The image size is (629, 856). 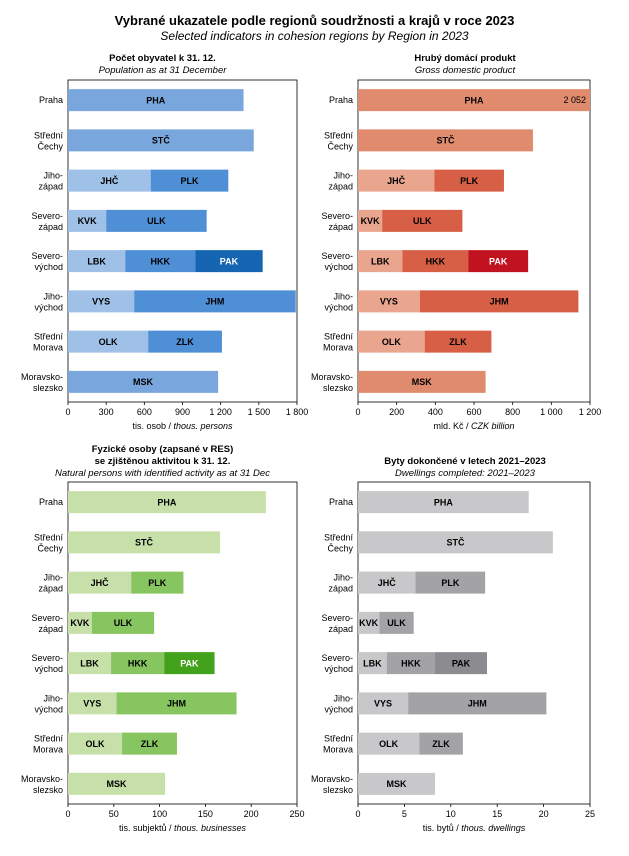 I want to click on panel-title-persons-line2: se zjištěnou aktivitou k 31. 12., so click(x=162, y=461).